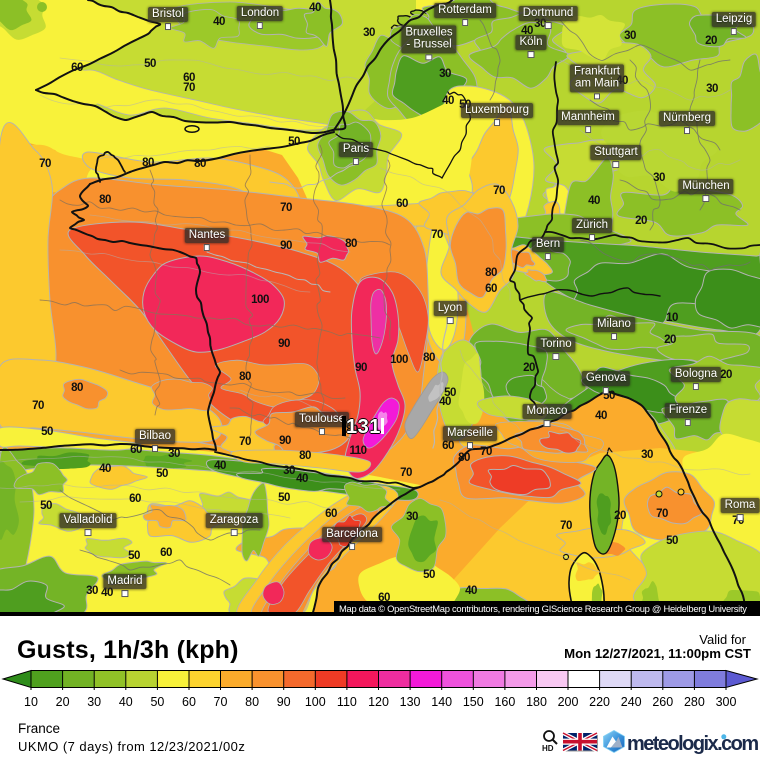  What do you see at coordinates (126, 702) in the screenshot?
I see `svg-text: 40` at bounding box center [126, 702].